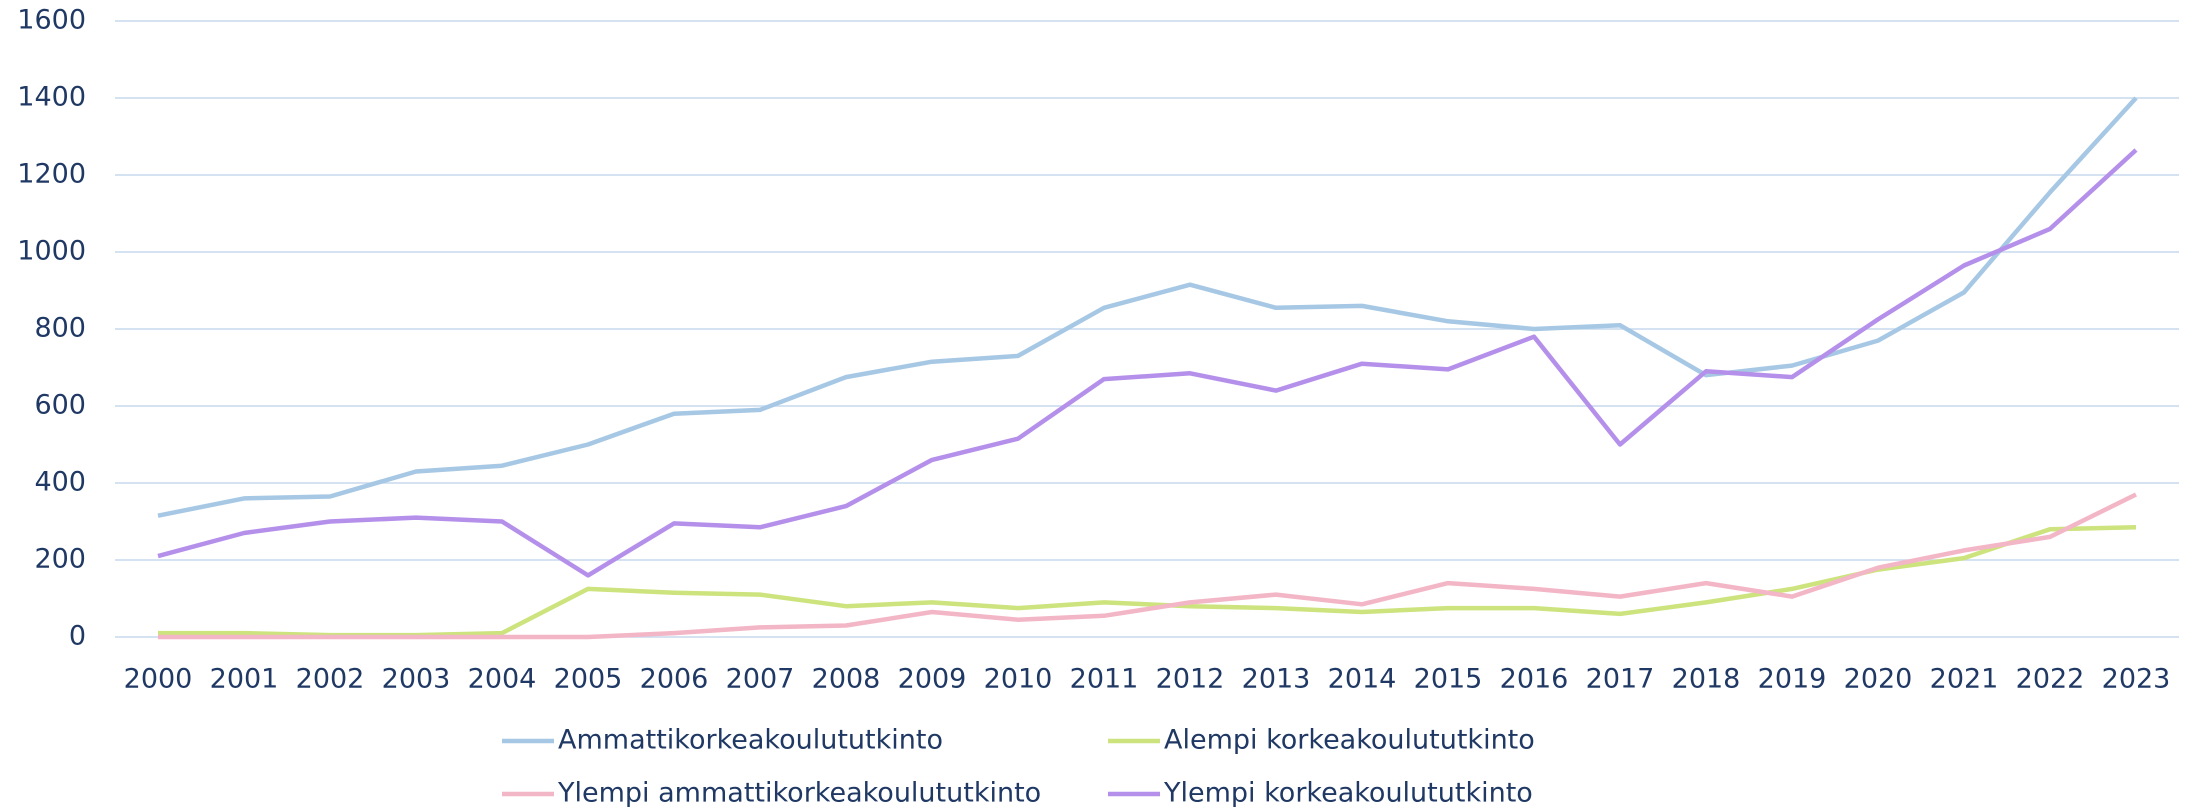 This screenshot has height=812, width=2200. I want to click on x-tick-label: 2015, so click(1448, 679).